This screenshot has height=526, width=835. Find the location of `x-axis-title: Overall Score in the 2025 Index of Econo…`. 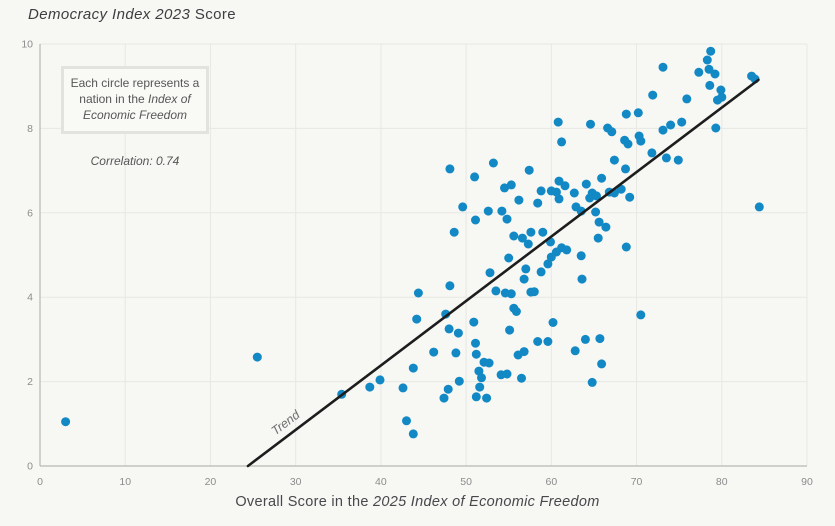

x-axis-title: Overall Score in the 2025 Index of Econo… is located at coordinates (417, 502).